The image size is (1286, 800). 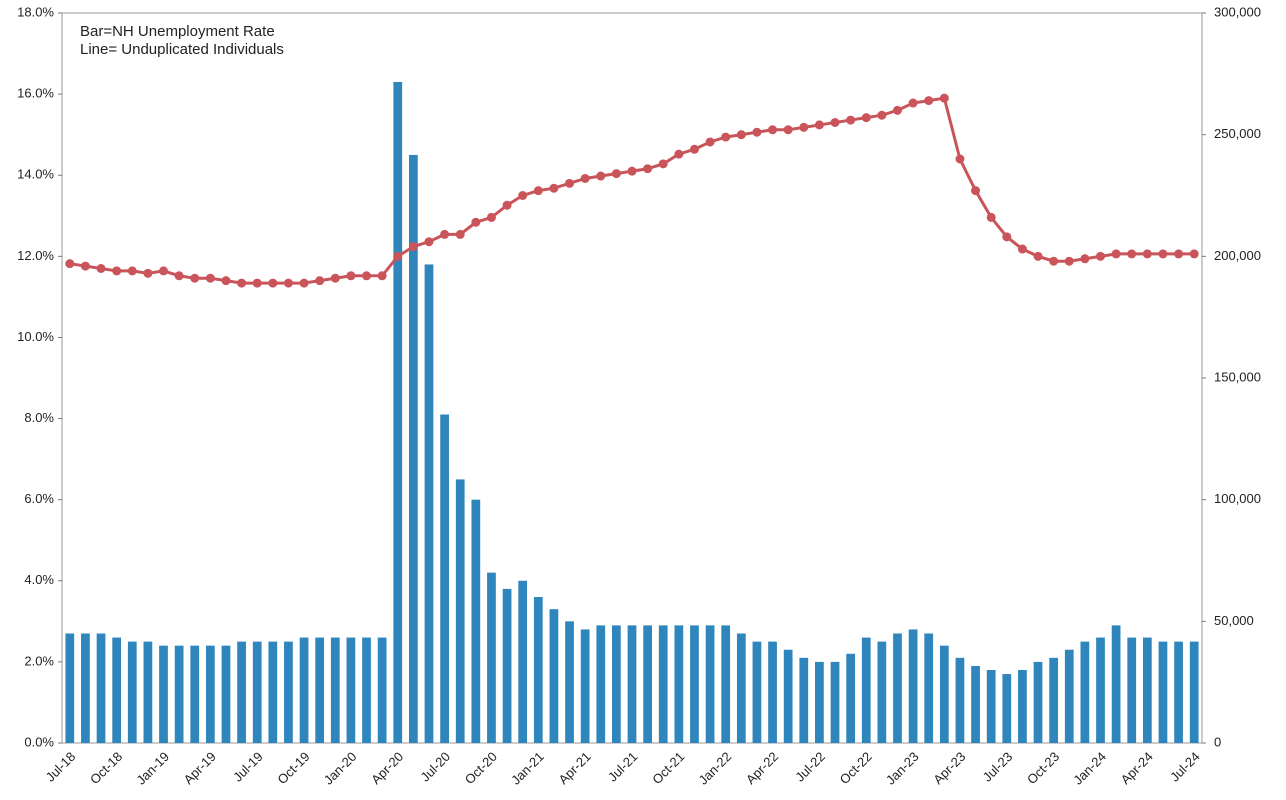 I want to click on y2-tick-label: 250,000, so click(x=1237, y=133).